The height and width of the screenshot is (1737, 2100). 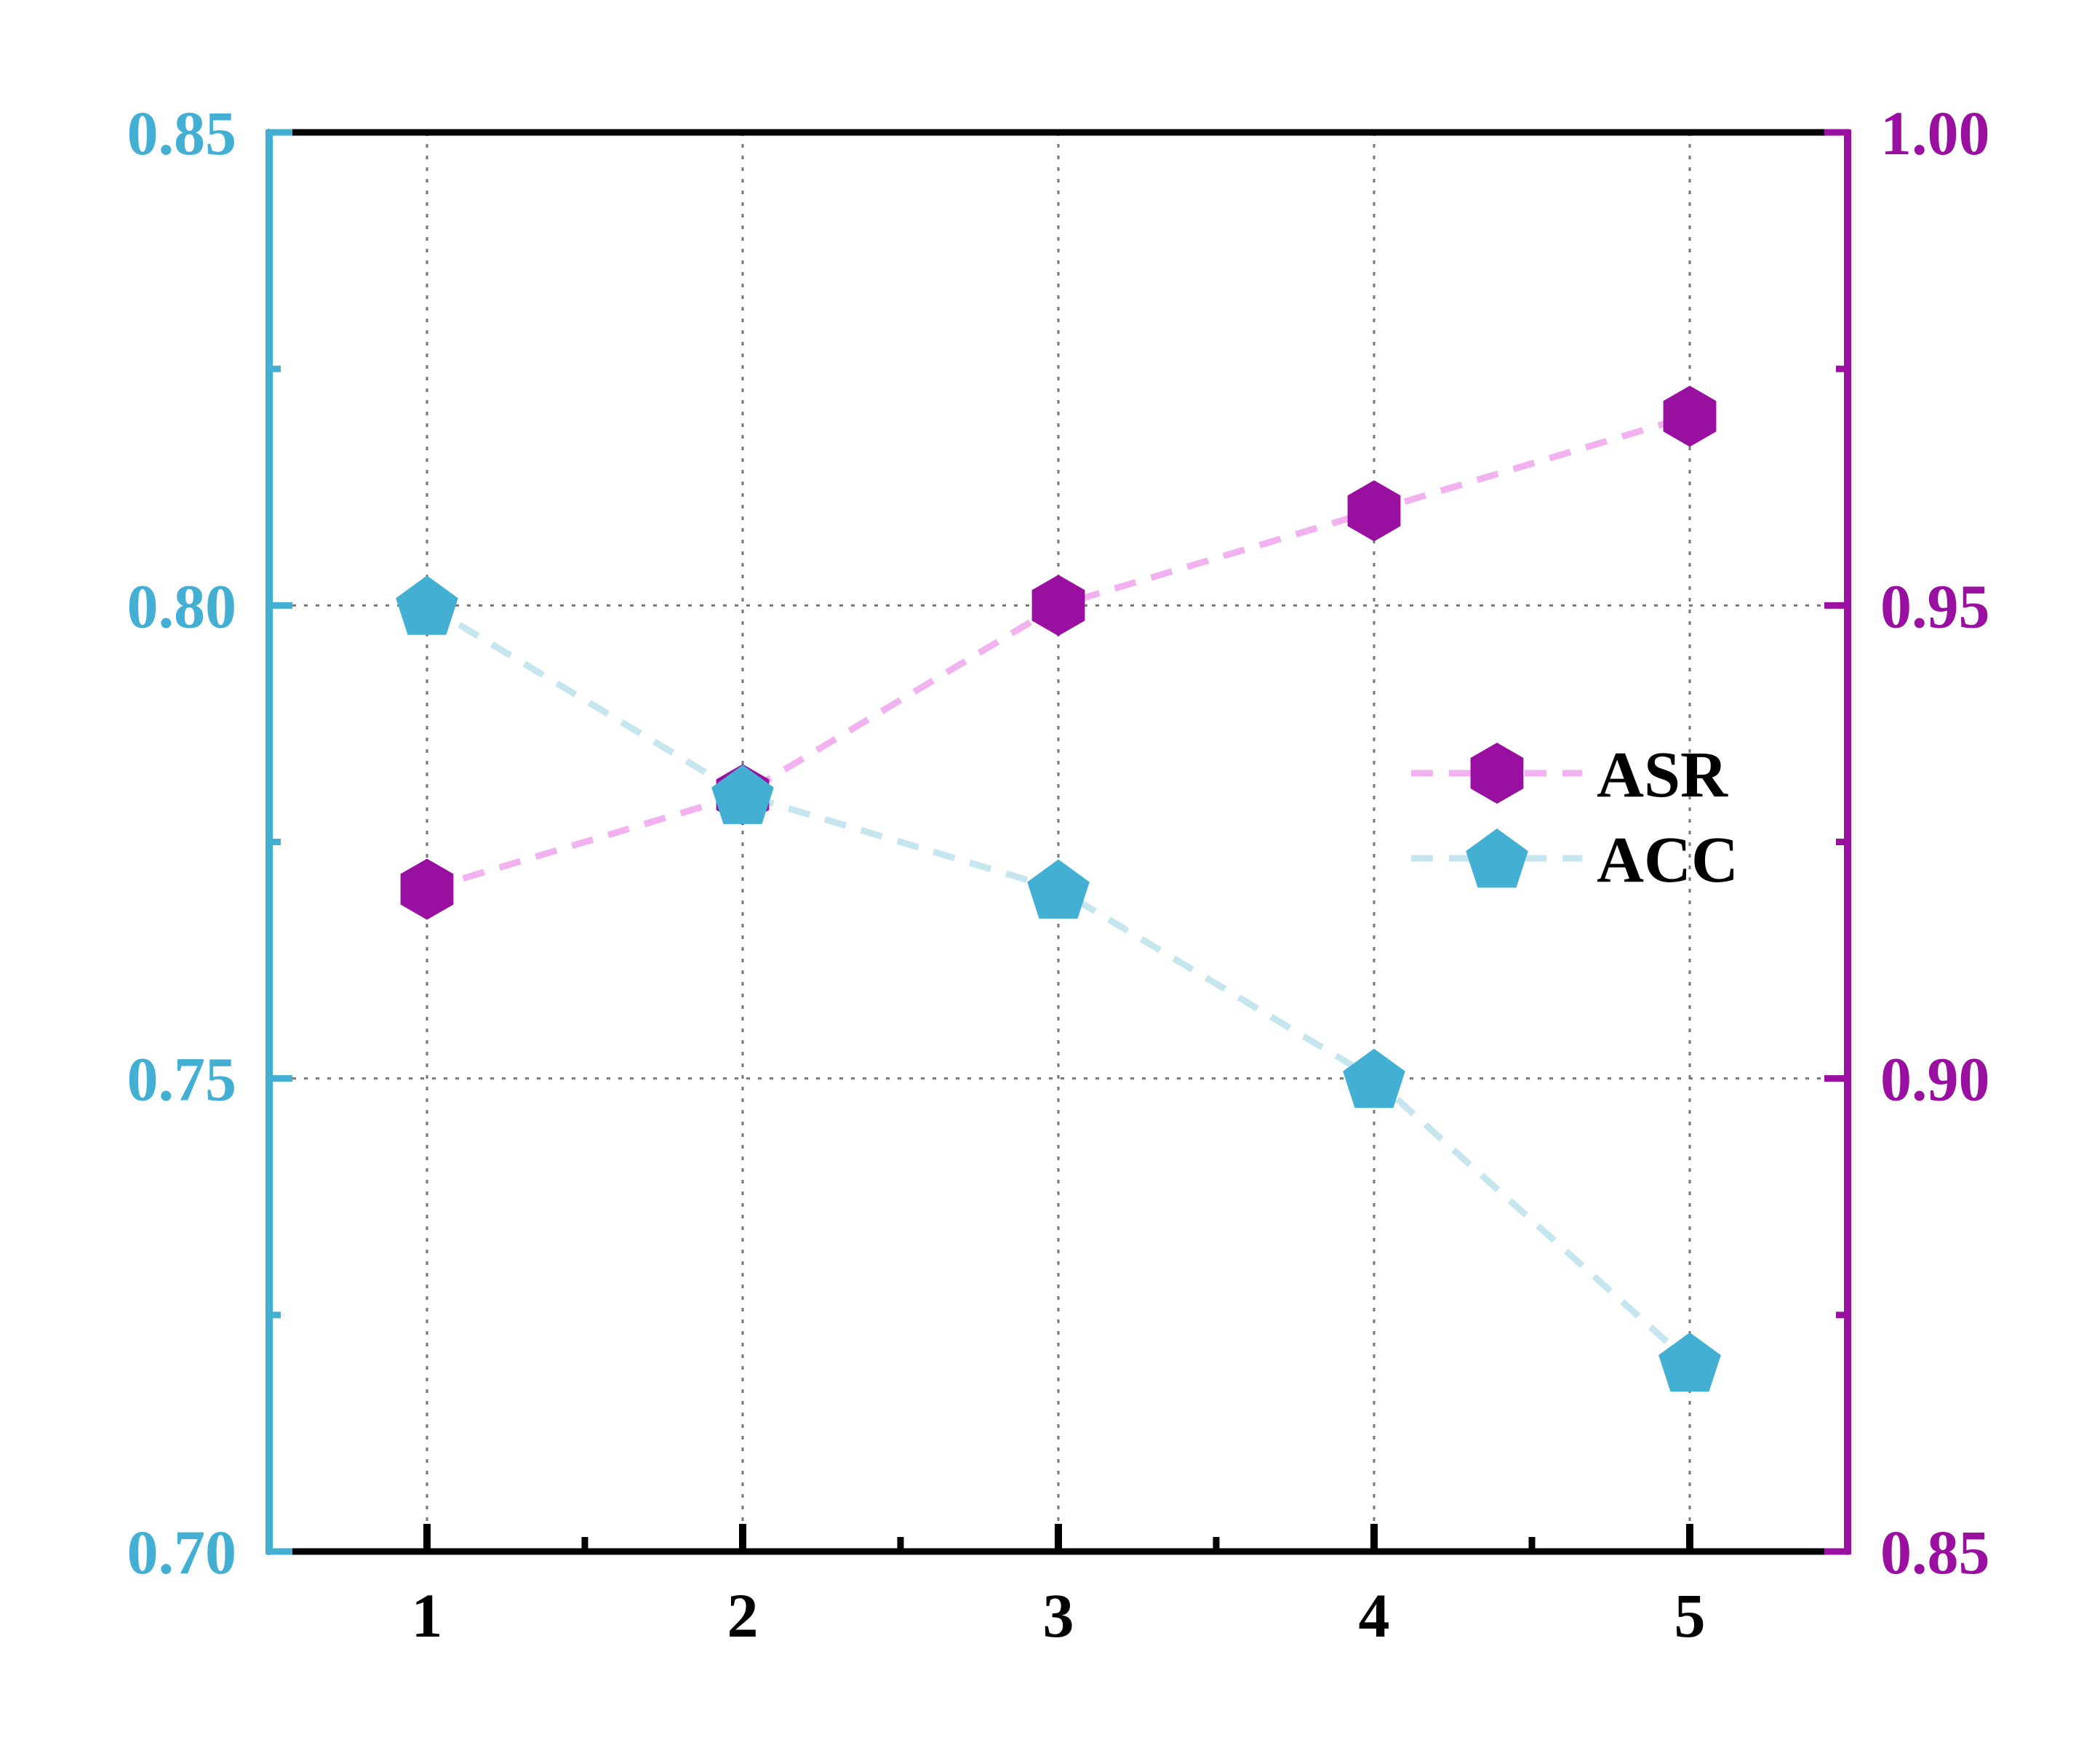 I want to click on legend: ASR ACC, so click(x=1574, y=817).